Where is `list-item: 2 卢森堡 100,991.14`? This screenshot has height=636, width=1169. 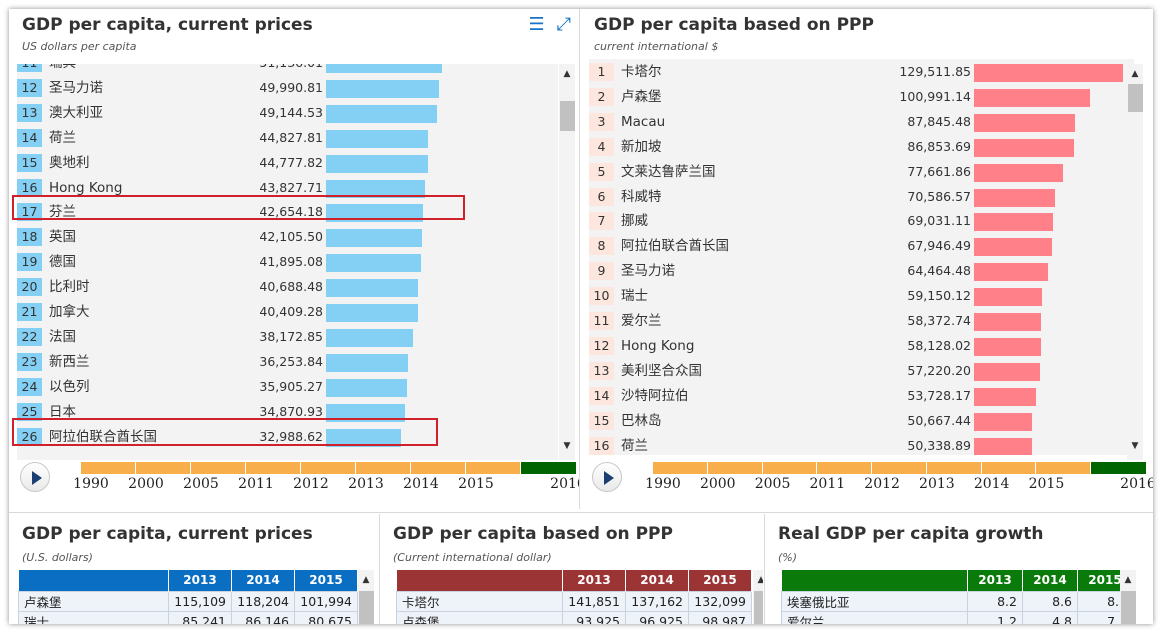 list-item: 2 卢森堡 100,991.14 is located at coordinates (861, 98).